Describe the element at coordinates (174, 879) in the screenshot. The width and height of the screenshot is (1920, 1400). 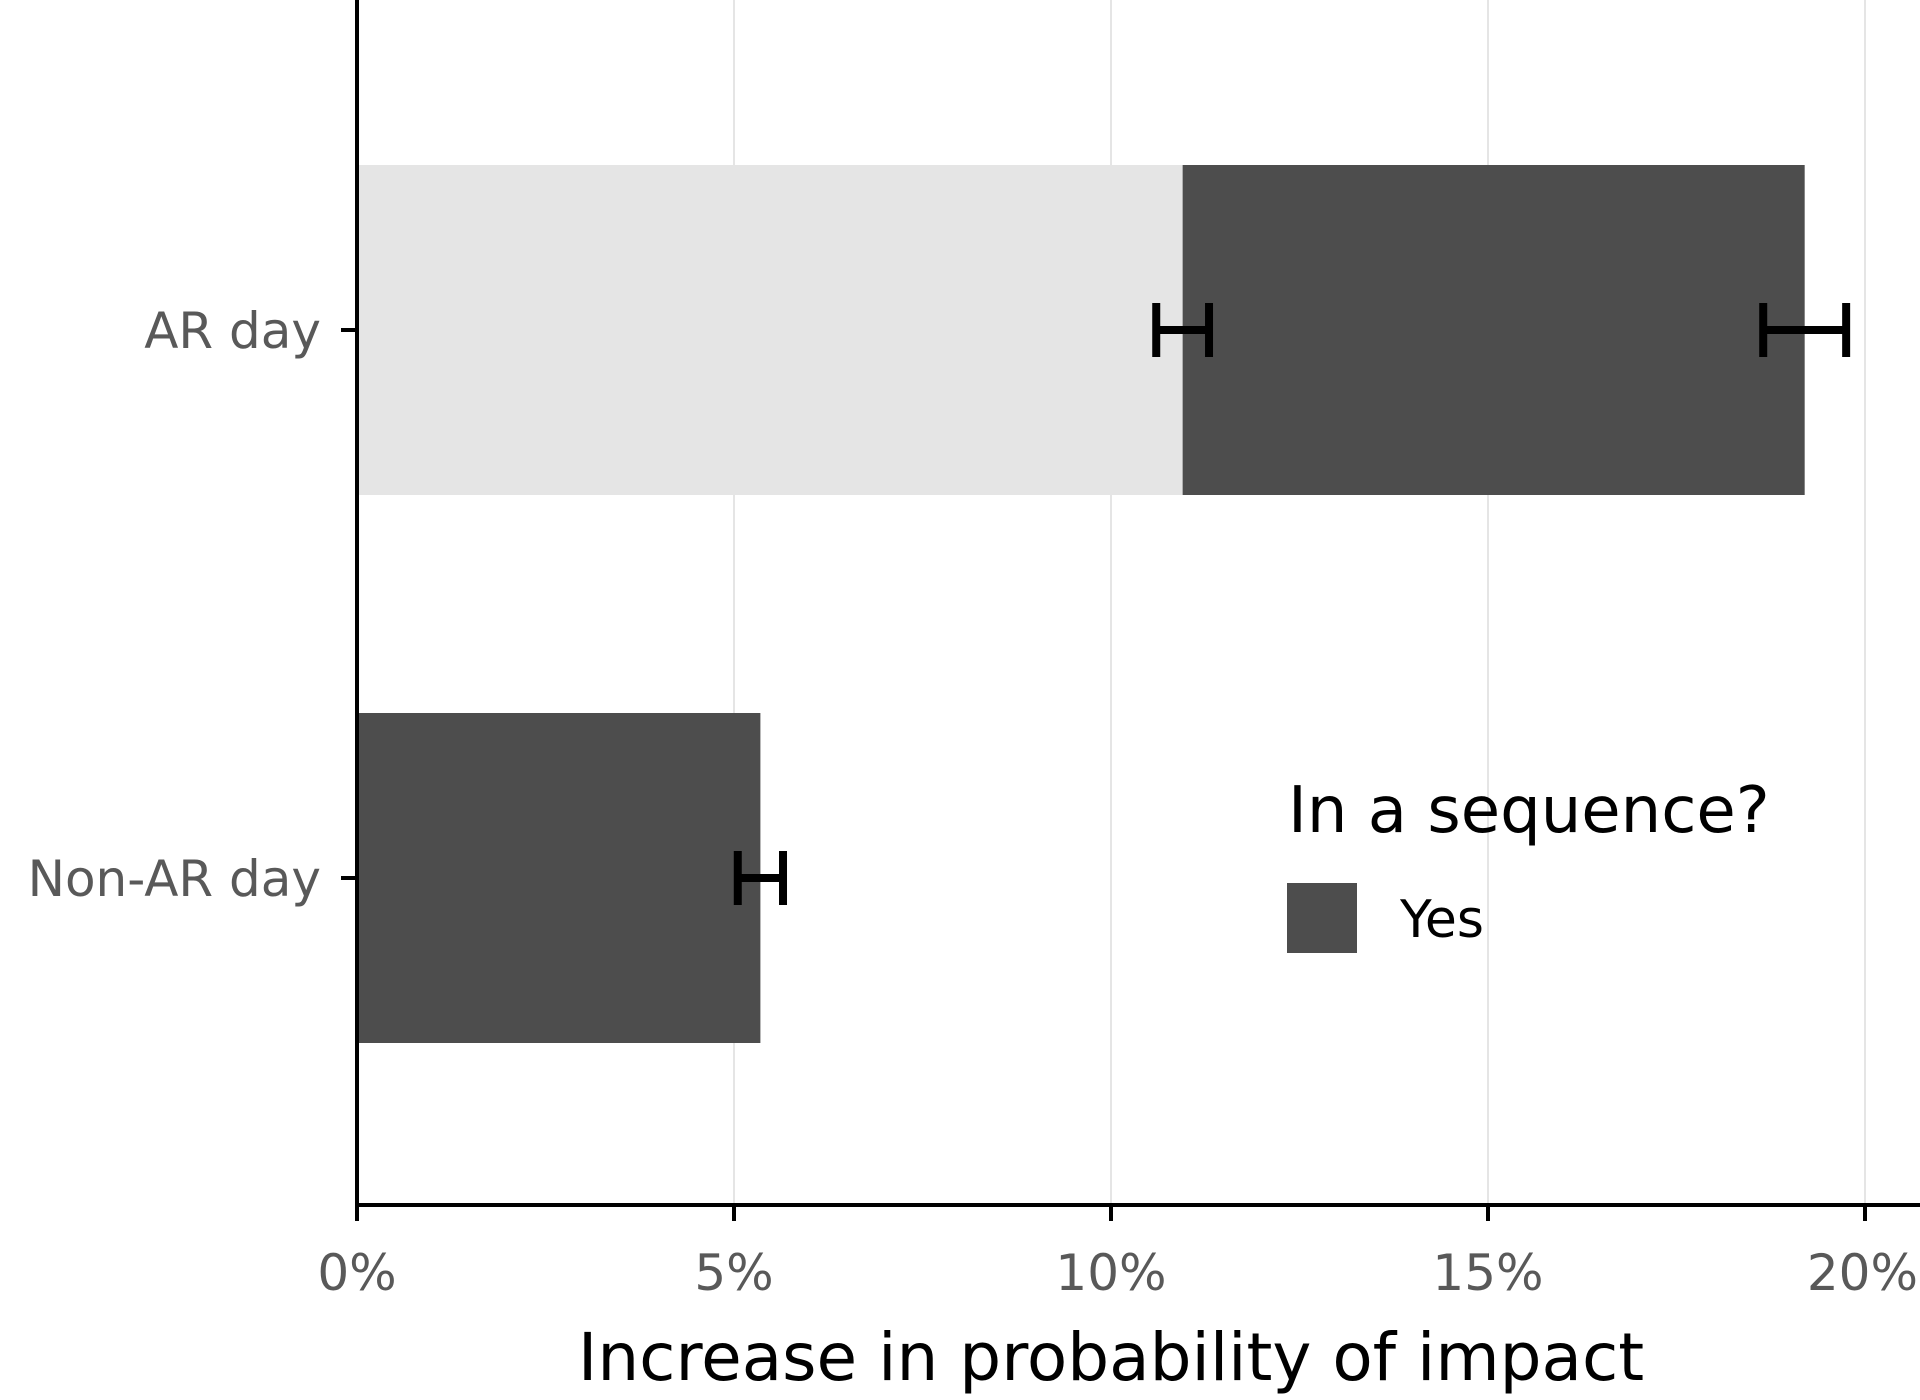
I see `y-label-1: Non-AR day` at that location.